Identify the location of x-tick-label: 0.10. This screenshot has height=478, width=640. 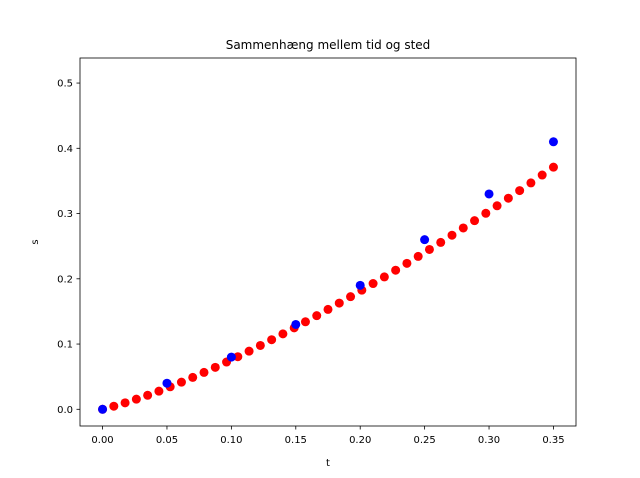
(231, 440).